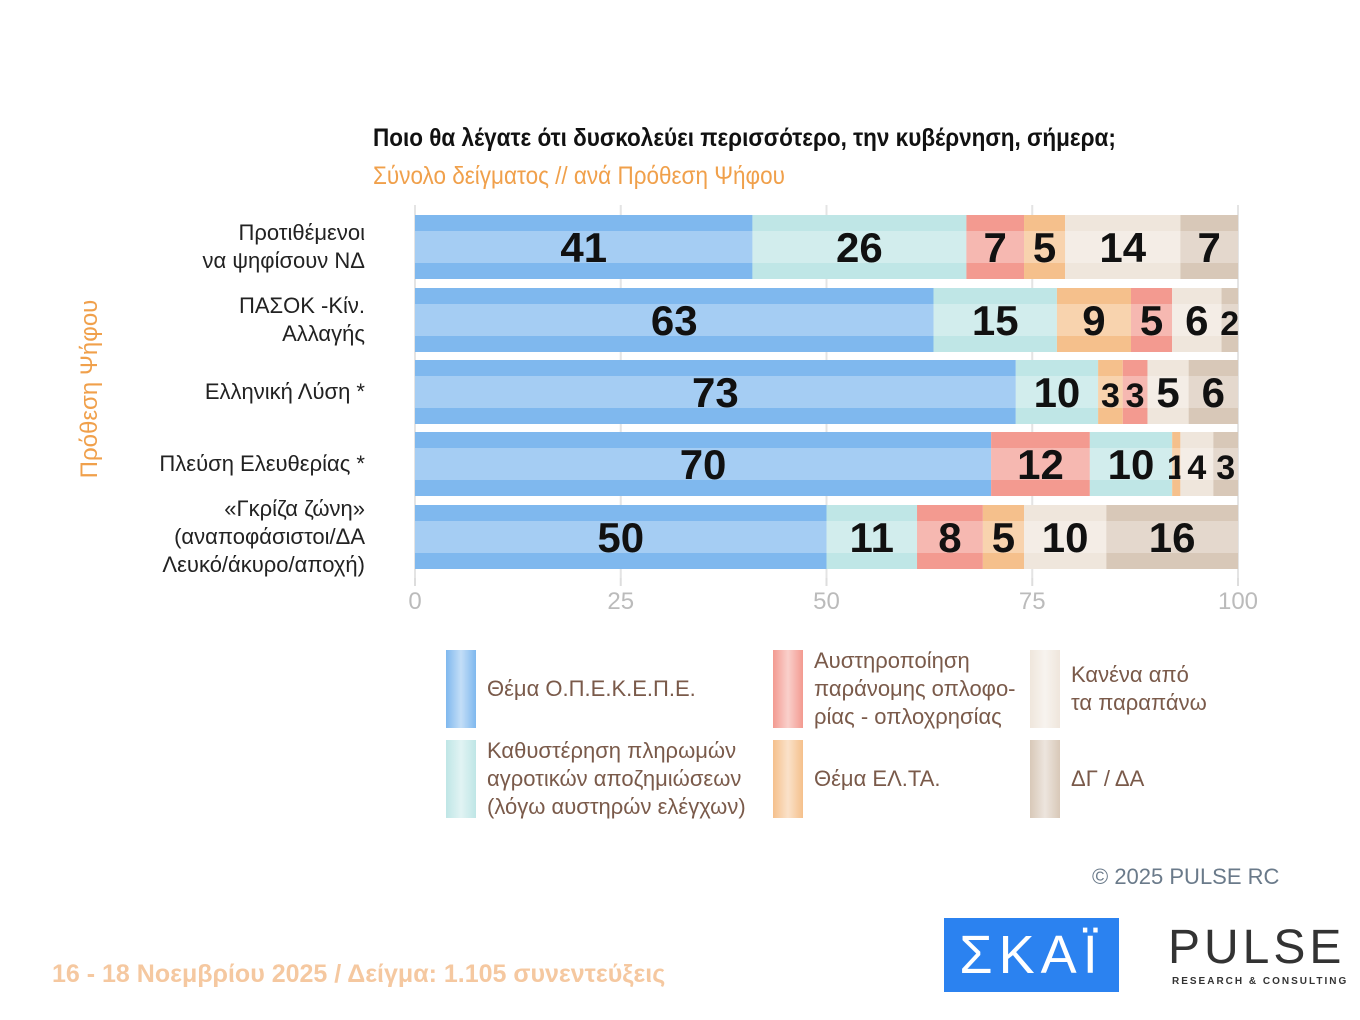 The height and width of the screenshot is (1020, 1360). Describe the element at coordinates (591, 688) in the screenshot. I see `legend-label: Θέμα Ο.Π.Ε.Κ.Ε.Π.Ε.` at that location.